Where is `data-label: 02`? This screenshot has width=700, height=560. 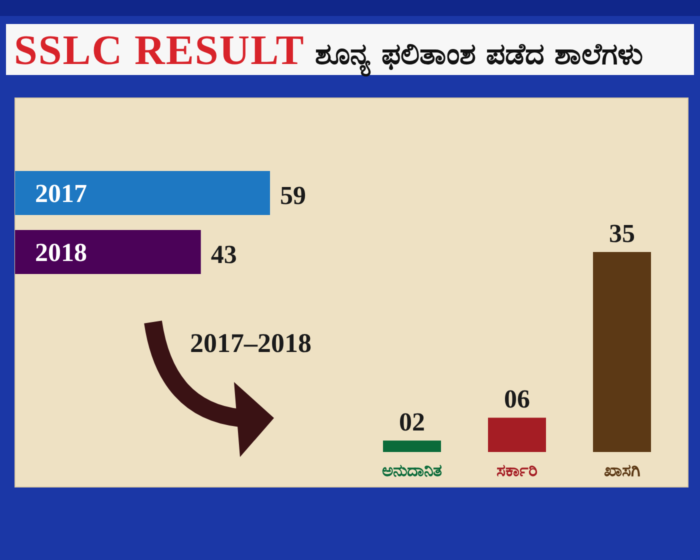 data-label: 02 is located at coordinates (412, 422).